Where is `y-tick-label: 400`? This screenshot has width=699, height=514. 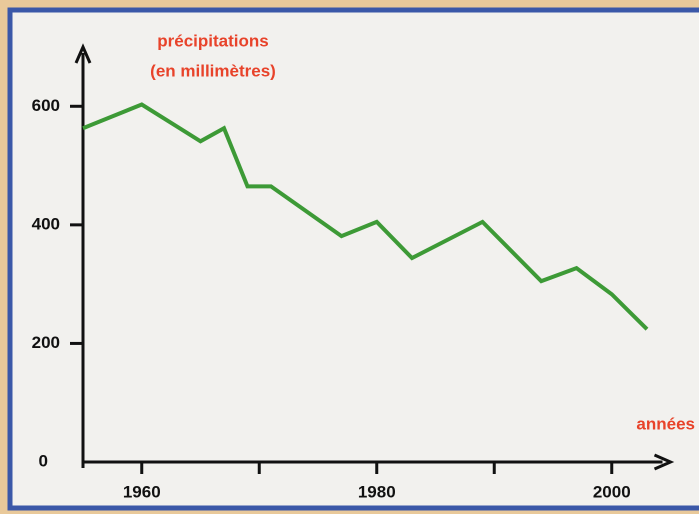 y-tick-label: 400 is located at coordinates (46, 223).